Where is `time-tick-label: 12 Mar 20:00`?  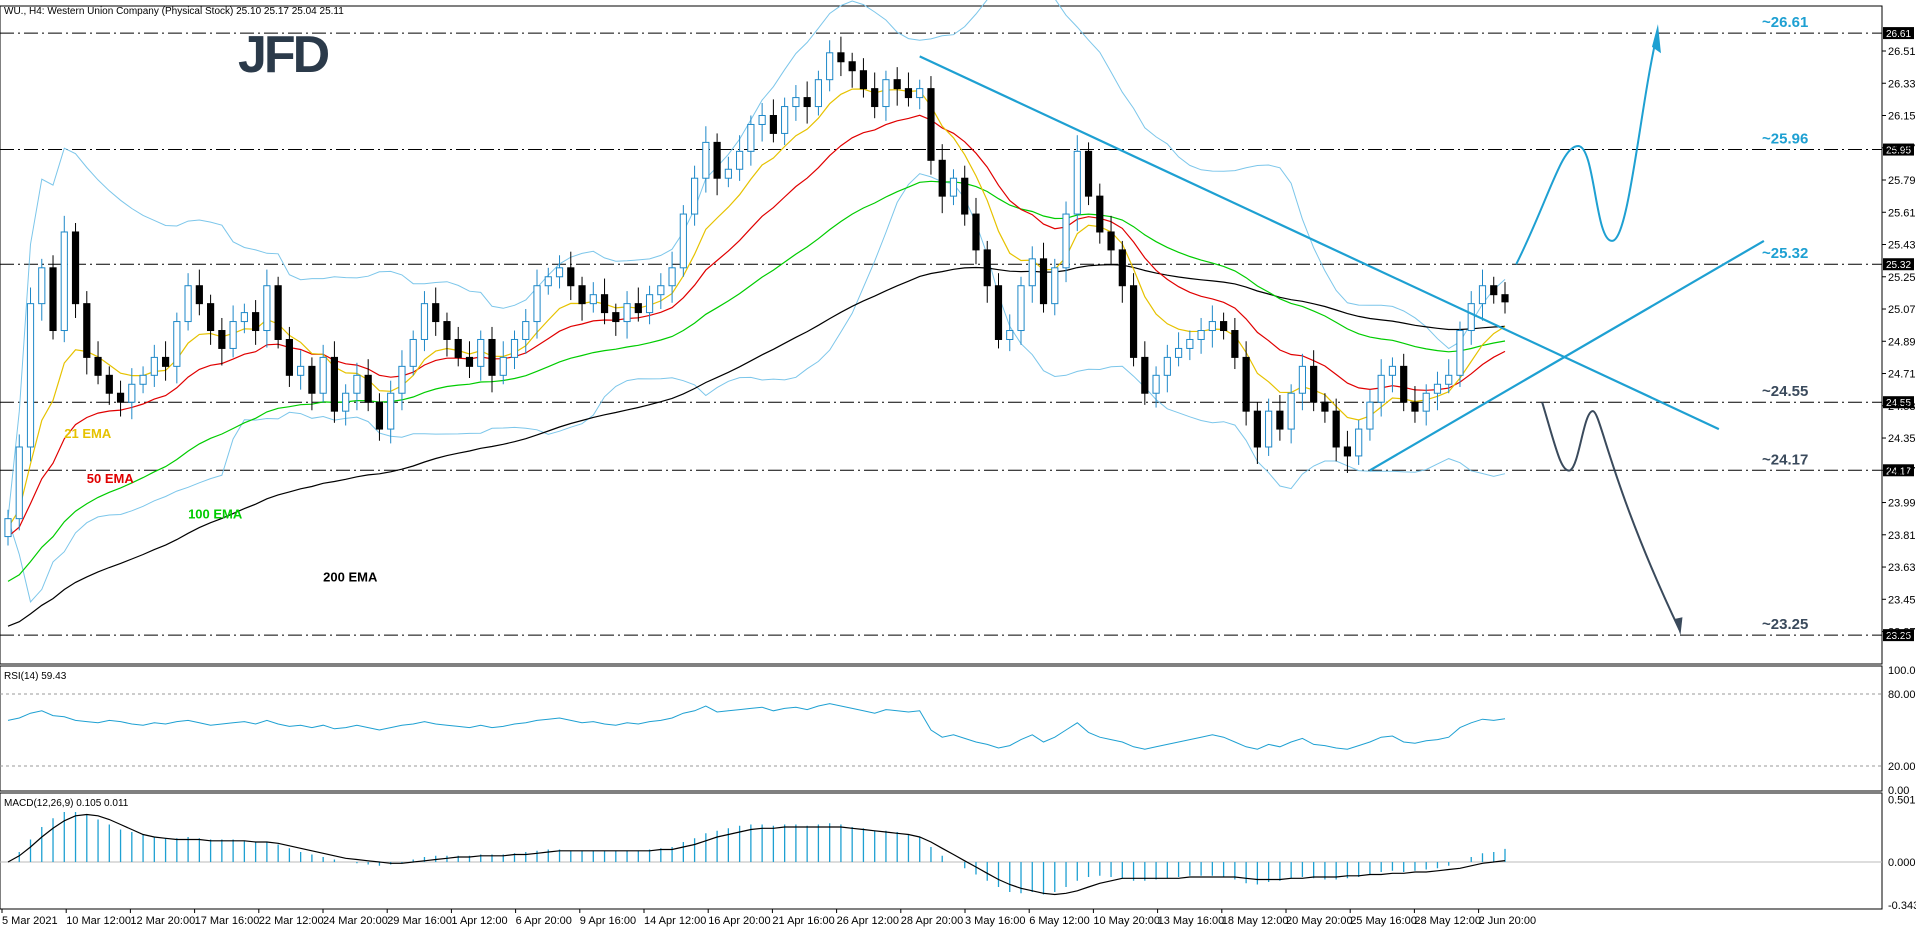 time-tick-label: 12 Mar 20:00 is located at coordinates (162, 921).